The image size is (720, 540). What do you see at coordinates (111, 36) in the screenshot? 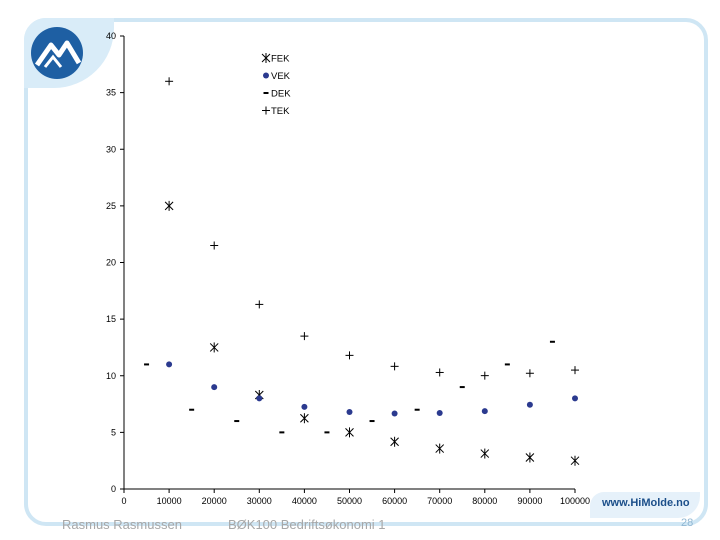
I see `y-tick-label: 40` at bounding box center [111, 36].